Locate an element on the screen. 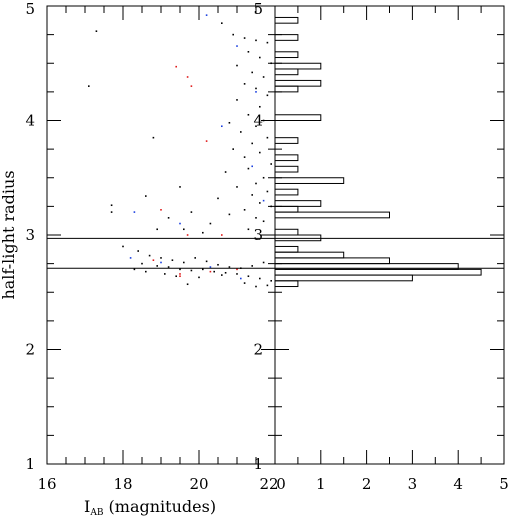  histogram-y-tick-label: 4 is located at coordinates (258, 121).